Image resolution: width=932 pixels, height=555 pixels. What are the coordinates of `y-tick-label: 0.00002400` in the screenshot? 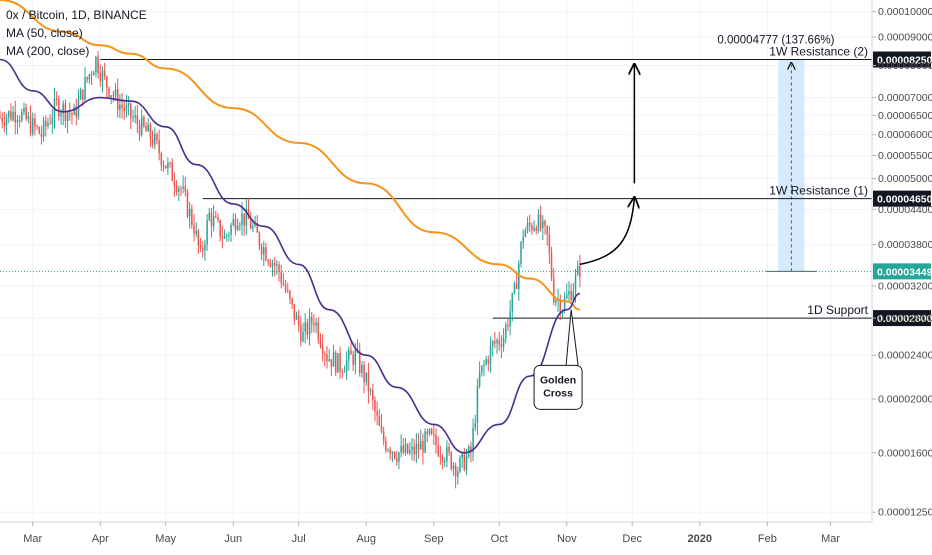 It's located at (905, 356).